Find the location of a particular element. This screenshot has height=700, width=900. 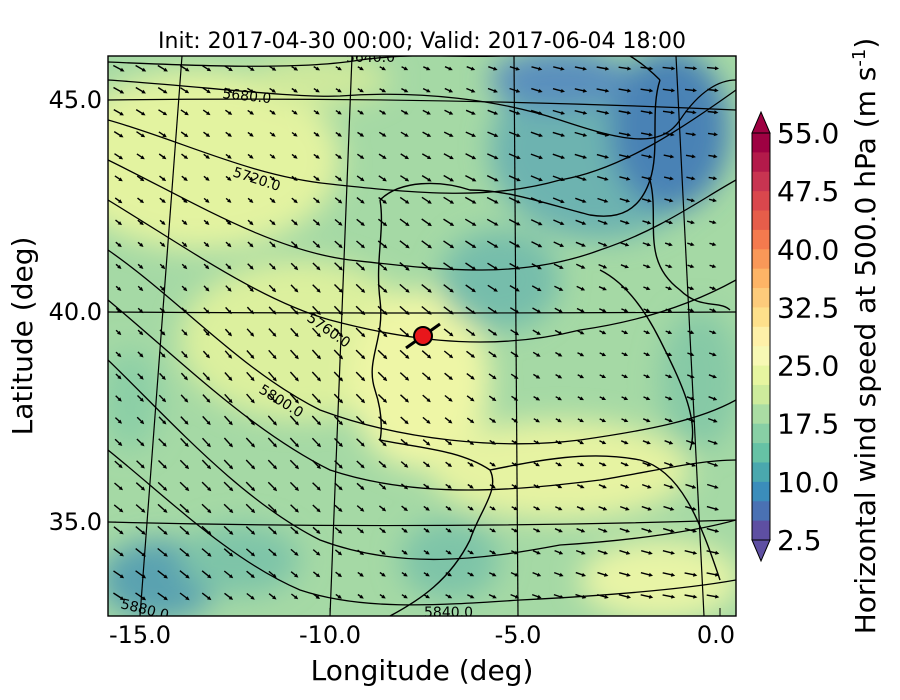

x-tick-label: 0.0 is located at coordinates (716, 635).